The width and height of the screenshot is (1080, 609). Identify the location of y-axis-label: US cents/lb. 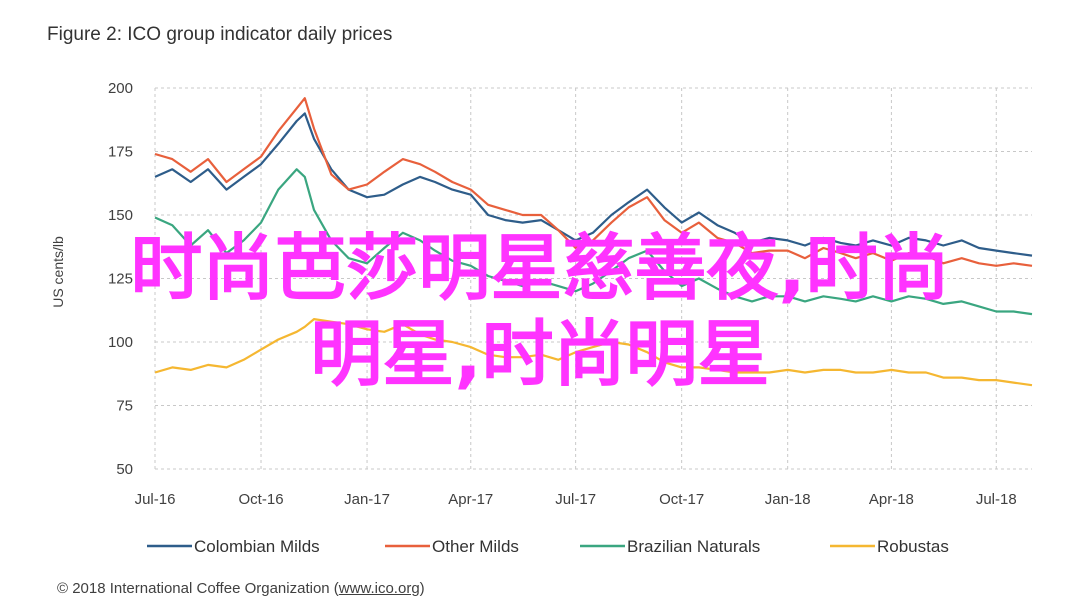
(58, 272).